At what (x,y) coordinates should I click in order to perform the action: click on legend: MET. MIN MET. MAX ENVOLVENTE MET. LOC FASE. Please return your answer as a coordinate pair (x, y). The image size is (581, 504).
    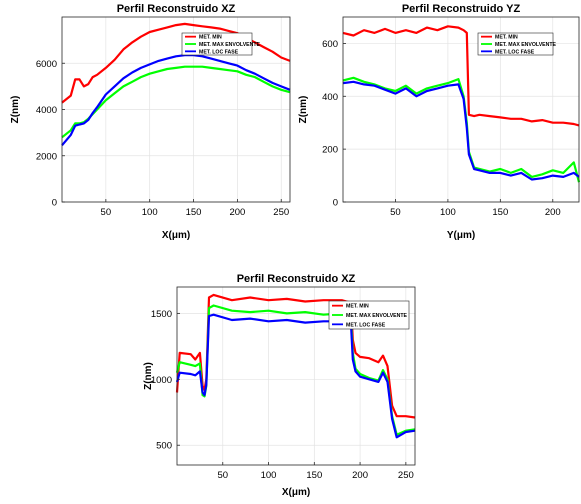
    Looking at the image, I should click on (369, 315).